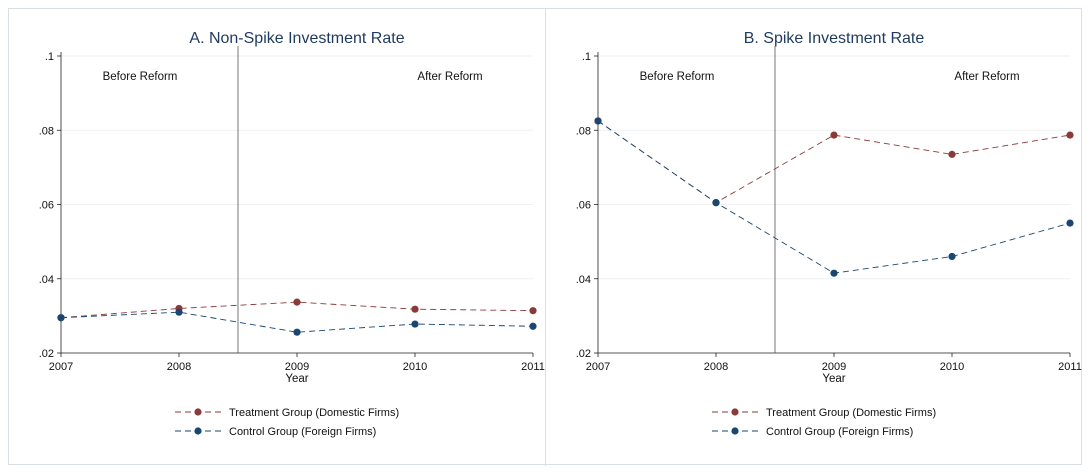  What do you see at coordinates (297, 310) in the screenshot?
I see `series-line-treatment-group-domestic-firms` at bounding box center [297, 310].